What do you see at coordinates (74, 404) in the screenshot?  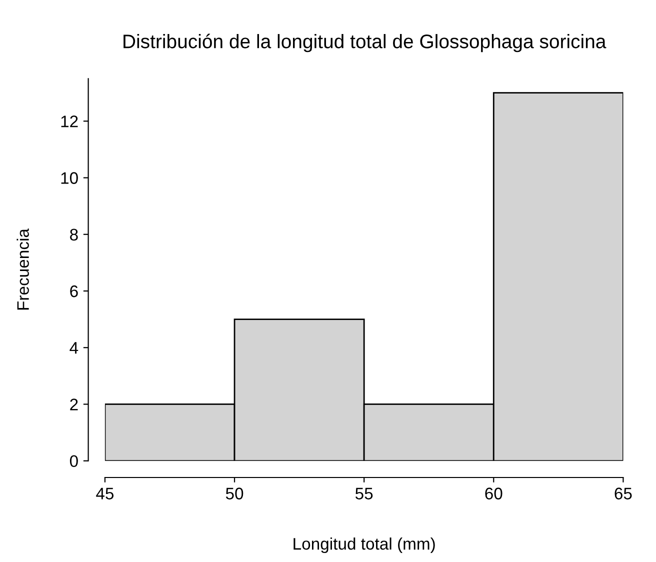 I see `y-tick-label: 2` at bounding box center [74, 404].